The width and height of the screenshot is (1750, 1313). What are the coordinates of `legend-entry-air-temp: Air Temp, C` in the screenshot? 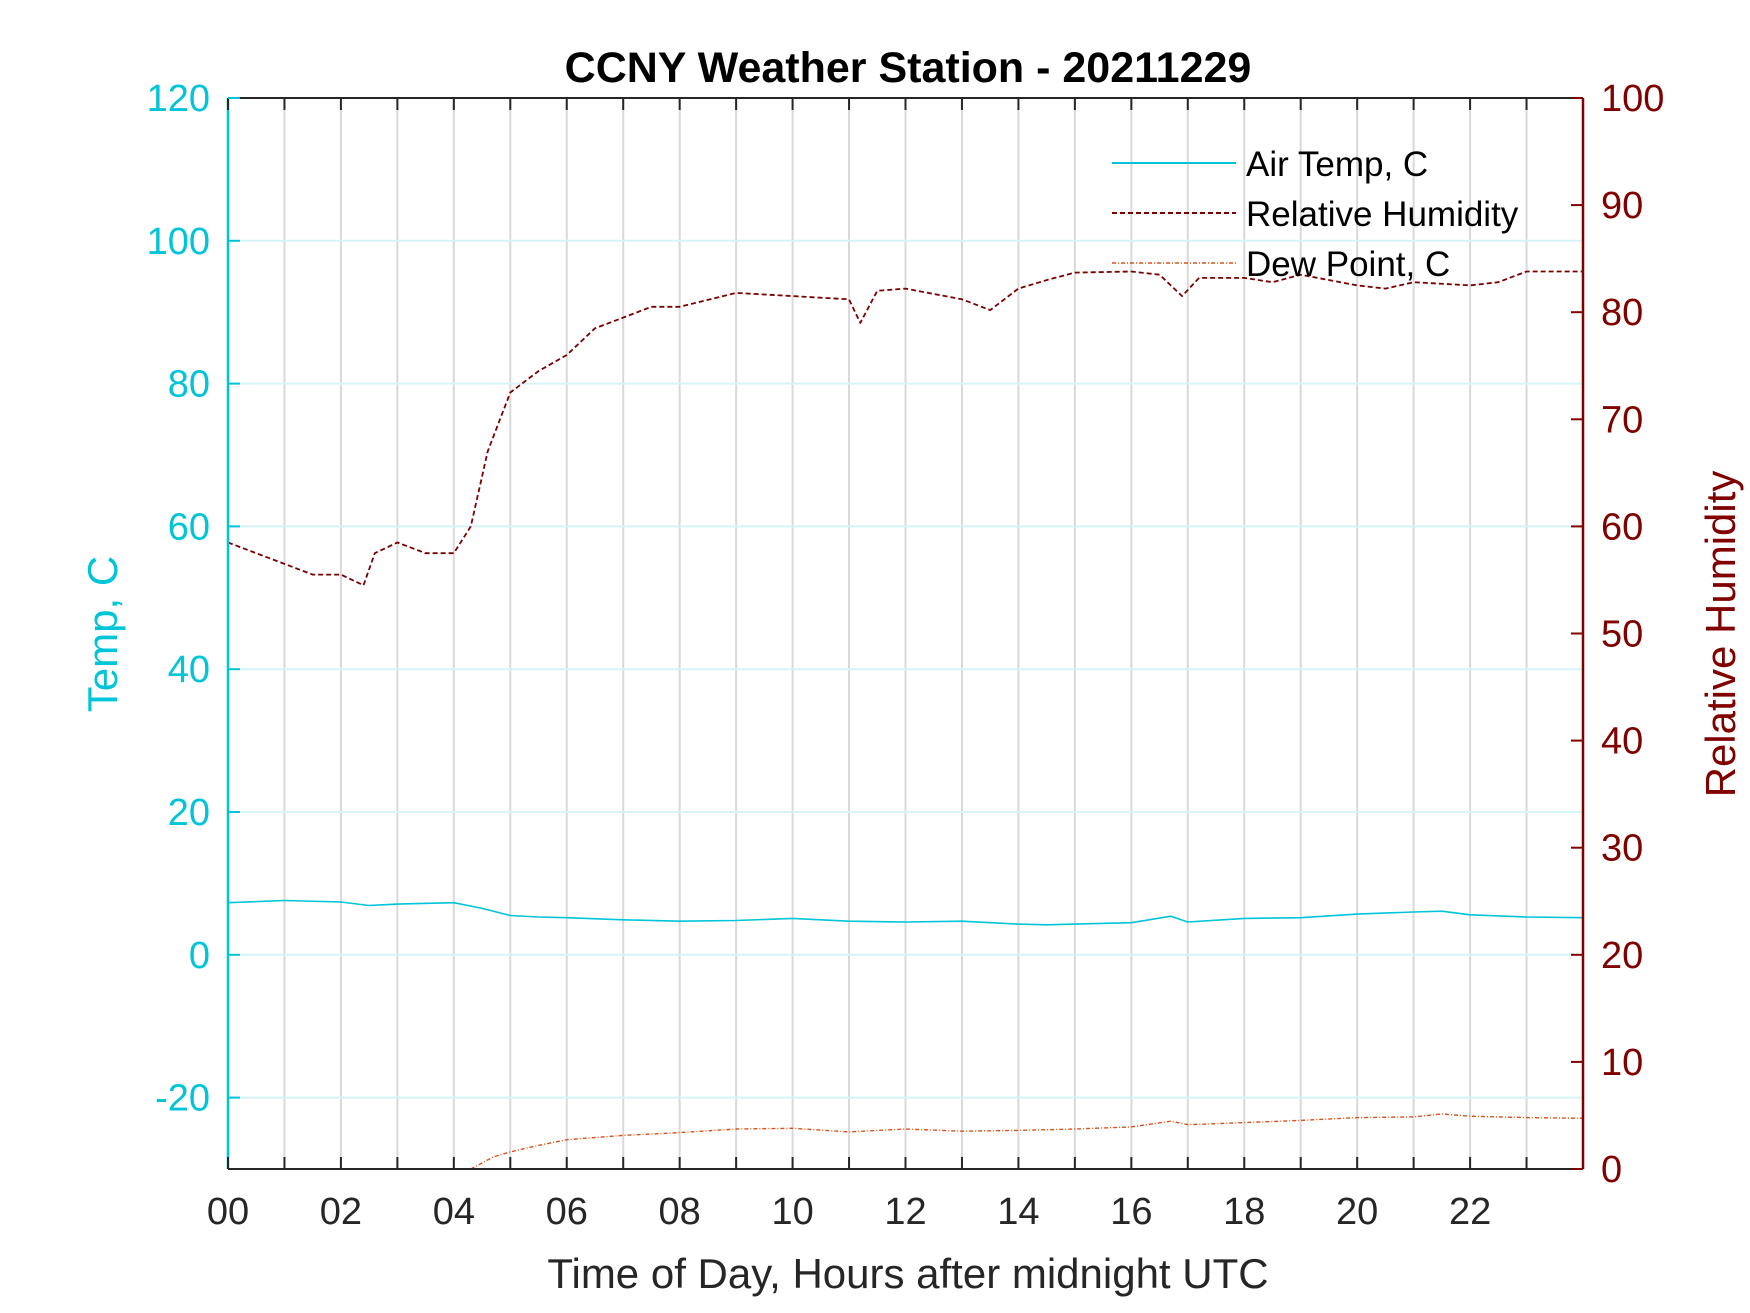 It's located at (1270, 164).